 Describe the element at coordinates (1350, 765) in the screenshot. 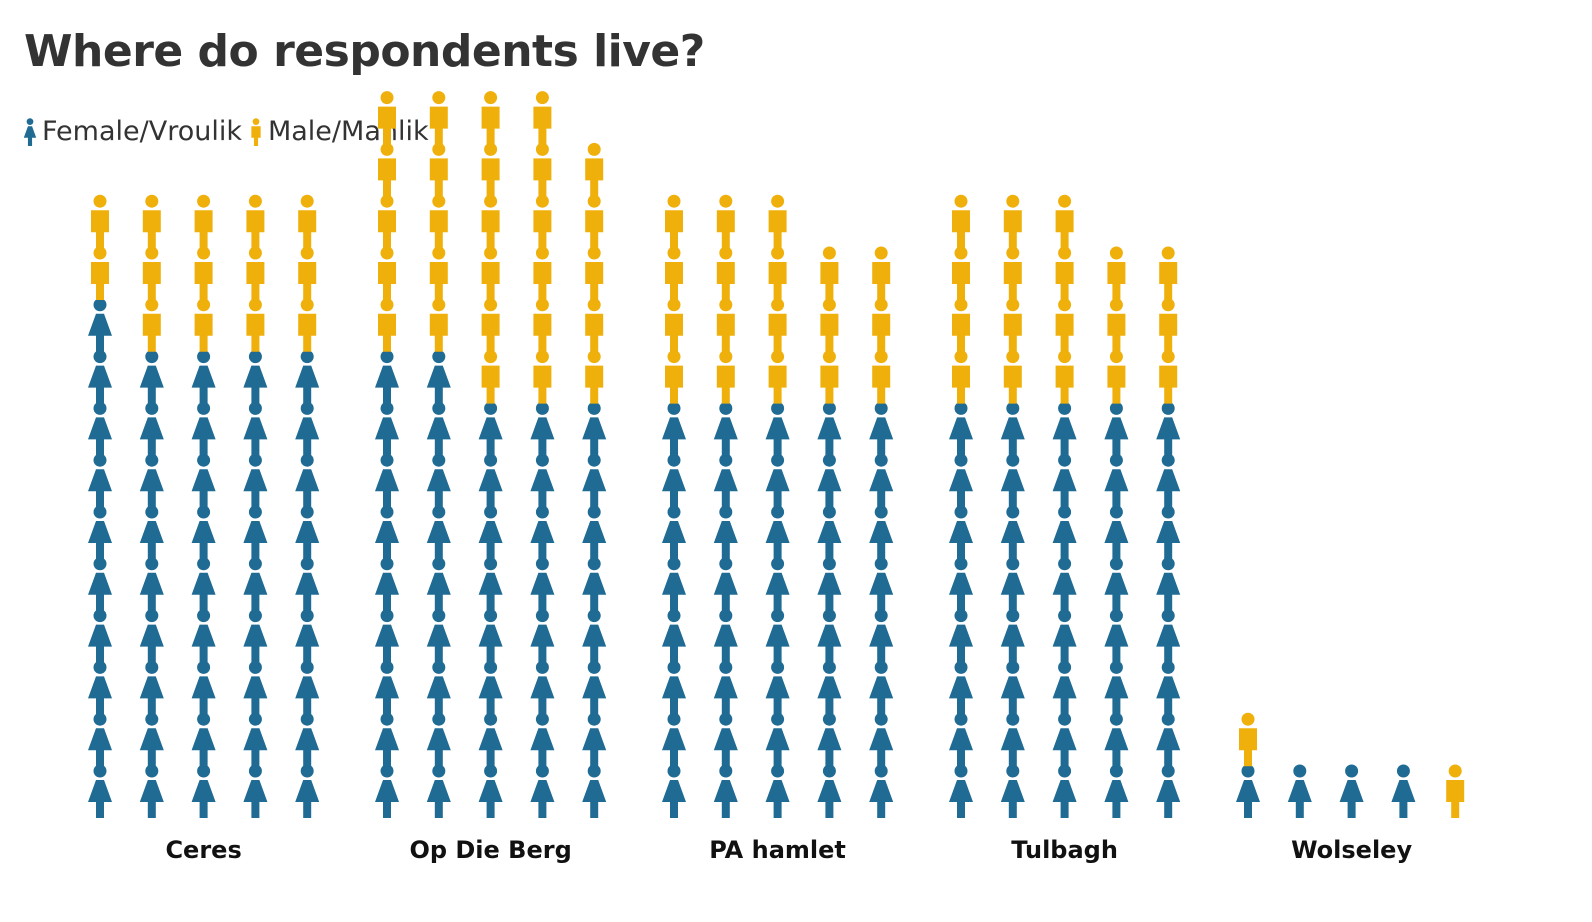

I see `category-group-wolseley` at that location.